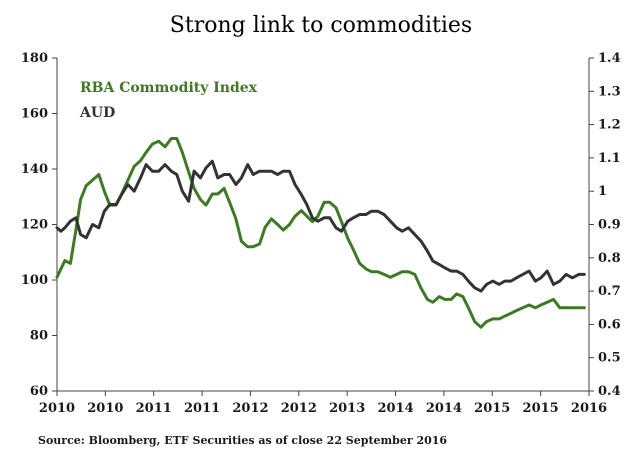  Describe the element at coordinates (589, 408) in the screenshot. I see `x-tick-label: 2016` at that location.